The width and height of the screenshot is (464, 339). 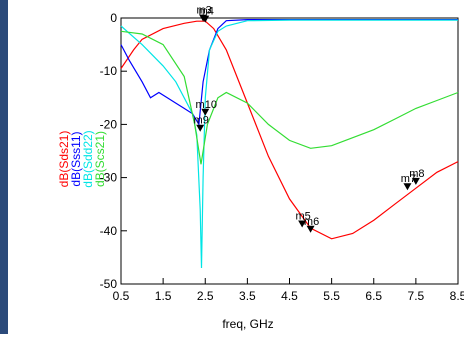 I want to click on x-tick-label: 6.5, so click(x=373, y=296).